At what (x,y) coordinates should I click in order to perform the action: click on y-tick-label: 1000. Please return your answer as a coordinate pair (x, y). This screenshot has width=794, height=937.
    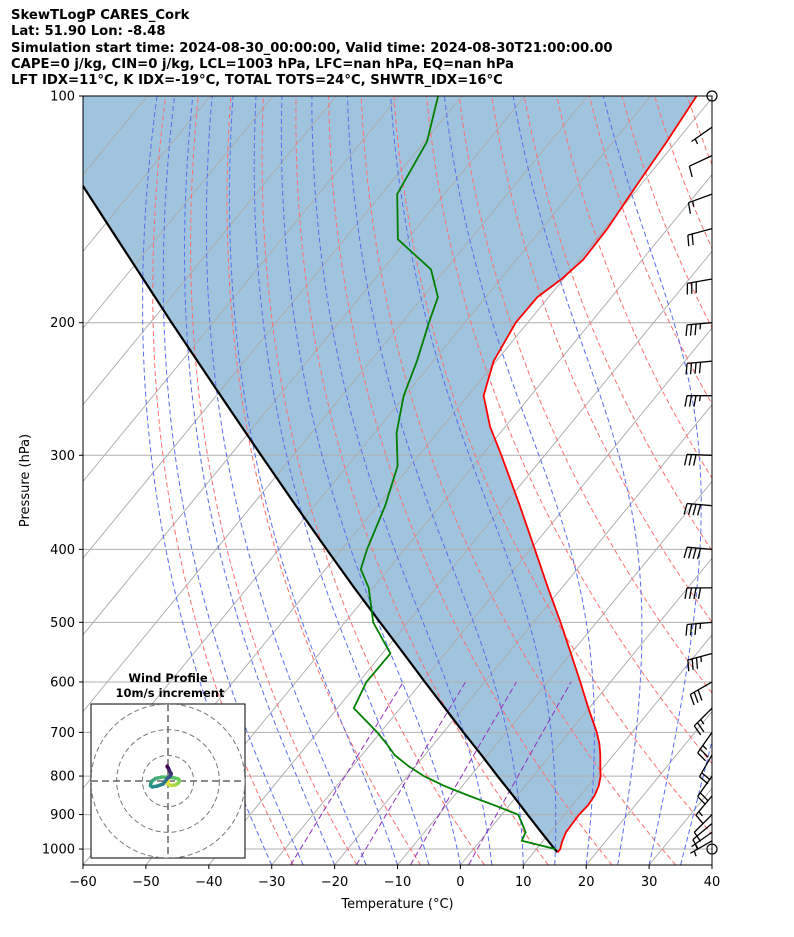
    Looking at the image, I should click on (58, 850).